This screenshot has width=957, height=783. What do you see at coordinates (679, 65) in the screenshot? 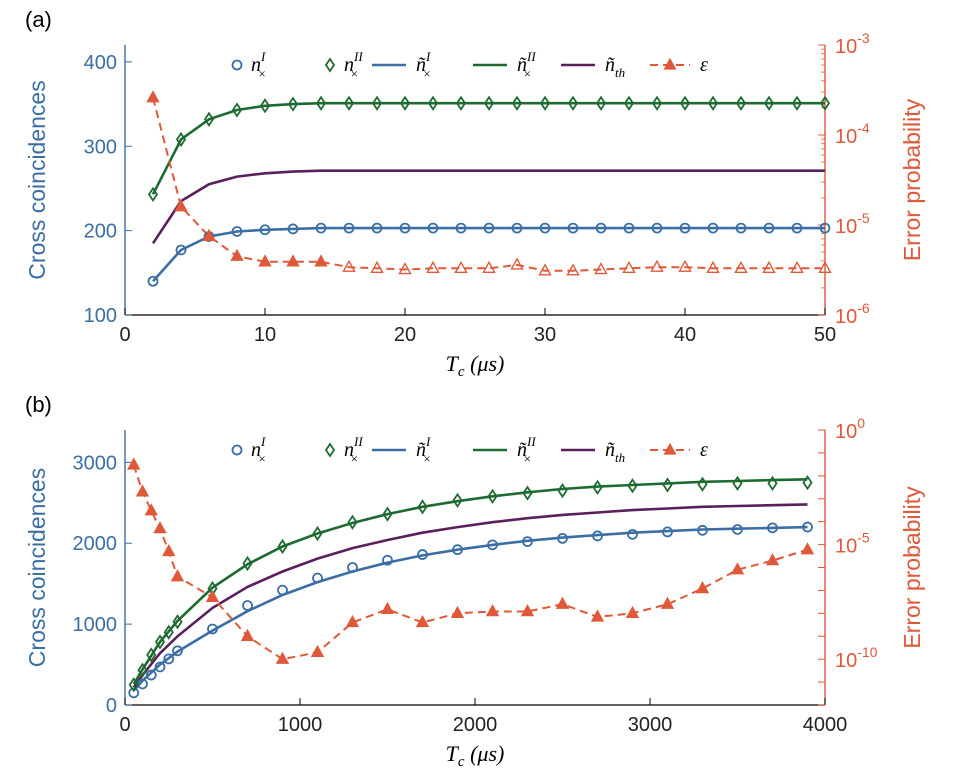
I see `legend-entry-eps: ε` at bounding box center [679, 65].